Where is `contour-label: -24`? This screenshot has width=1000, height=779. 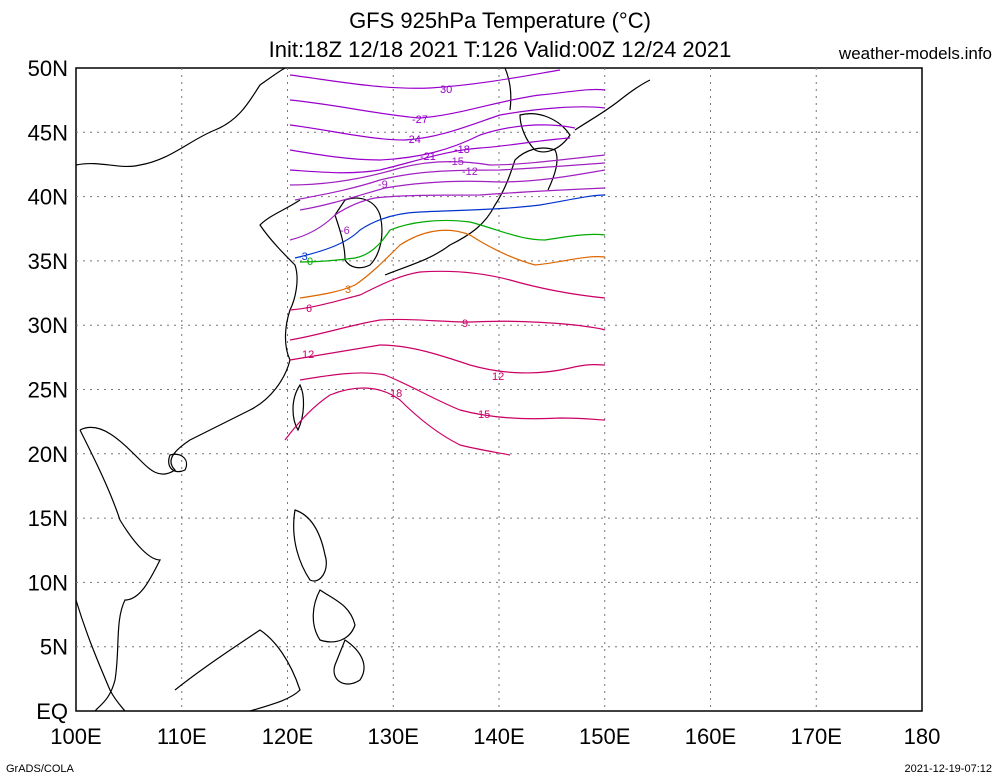 contour-label: -24 is located at coordinates (413, 140).